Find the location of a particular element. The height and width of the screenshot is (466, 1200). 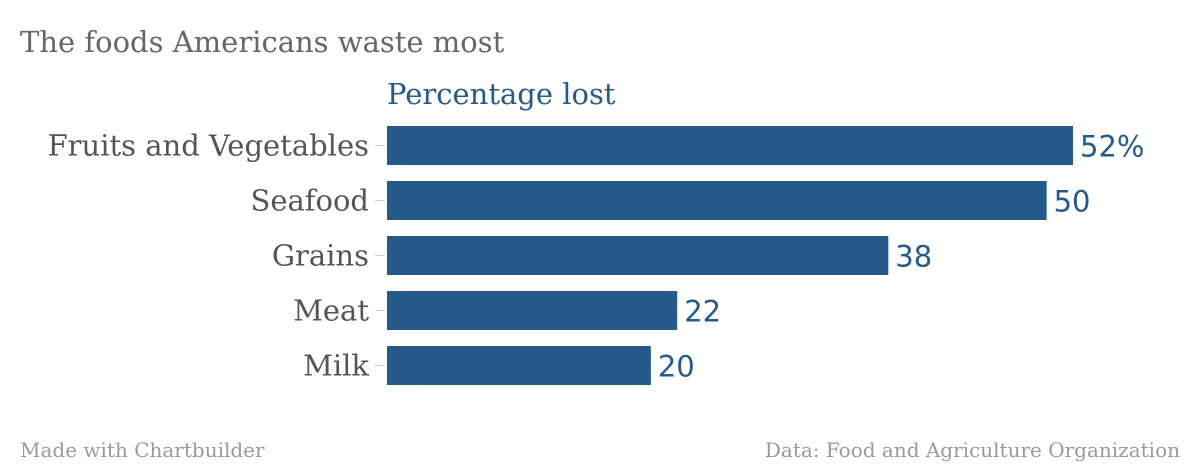

category-label: Grains is located at coordinates (320, 256).